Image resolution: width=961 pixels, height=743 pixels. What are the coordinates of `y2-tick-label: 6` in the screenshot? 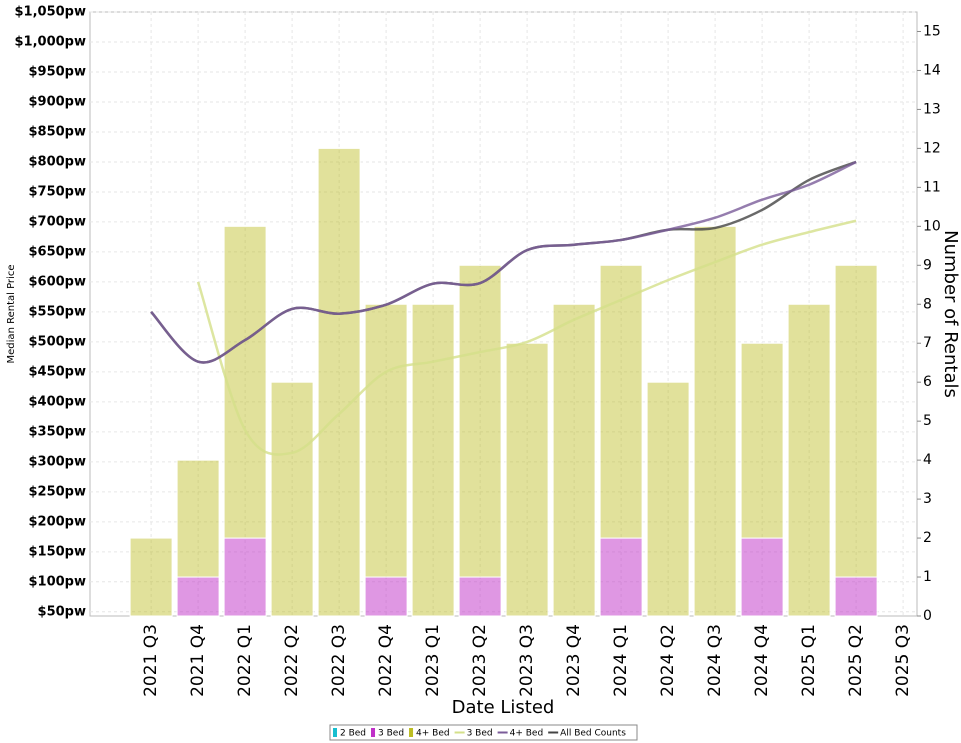 It's located at (927, 382).